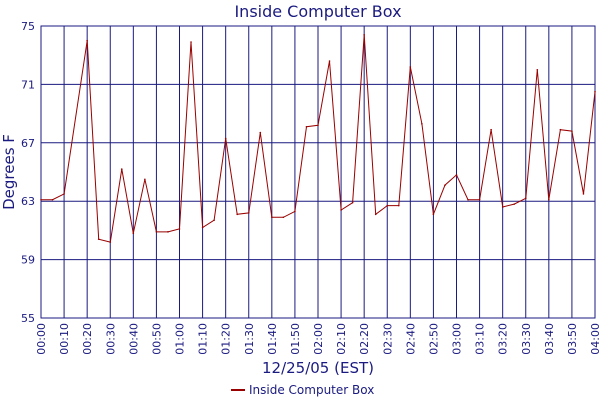  What do you see at coordinates (28, 318) in the screenshot?
I see `y-tick-label: 55` at bounding box center [28, 318].